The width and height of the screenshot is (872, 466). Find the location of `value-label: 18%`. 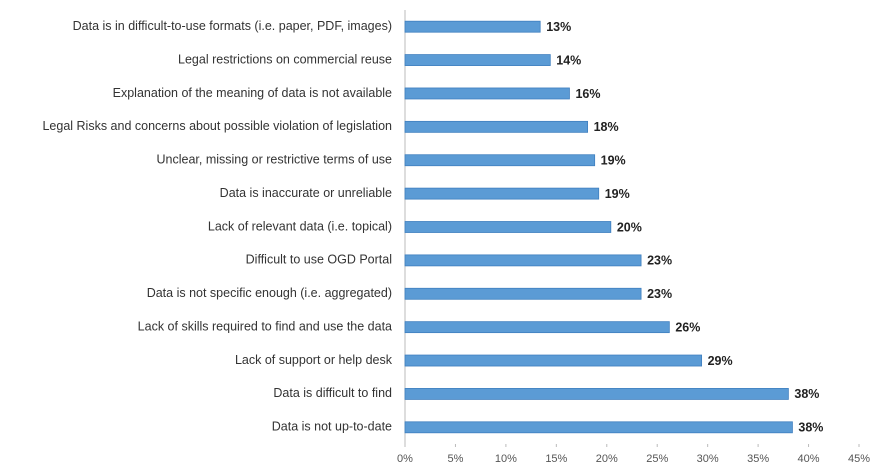

value-label: 18% is located at coordinates (606, 127).